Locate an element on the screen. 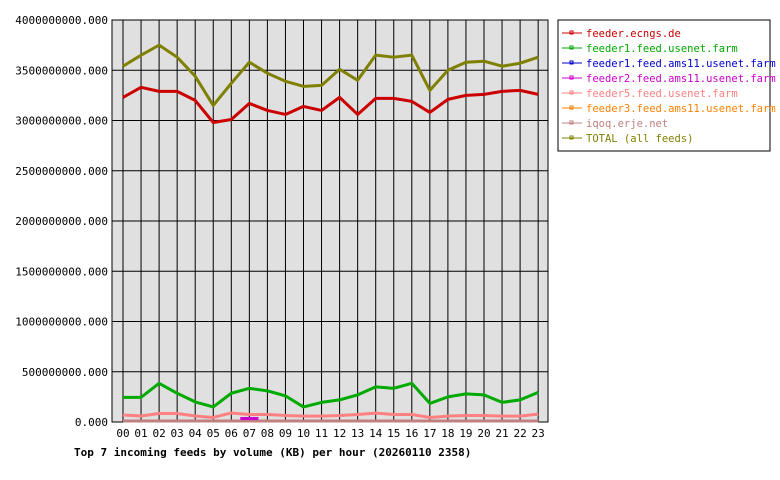 The image size is (780, 480). legend-box is located at coordinates (664, 85).